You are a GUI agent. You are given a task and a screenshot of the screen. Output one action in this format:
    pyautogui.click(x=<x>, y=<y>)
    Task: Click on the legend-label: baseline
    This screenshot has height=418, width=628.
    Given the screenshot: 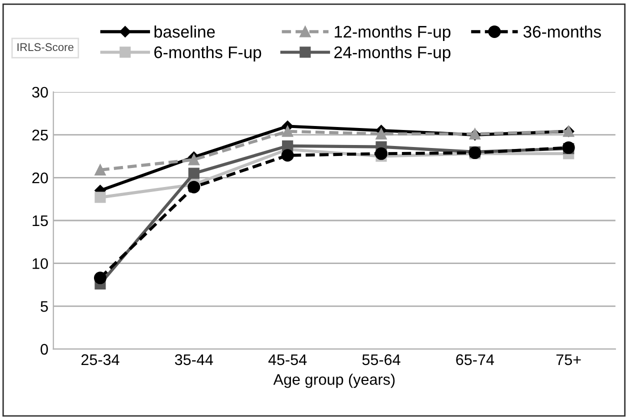 What is the action you would take?
    pyautogui.click(x=184, y=31)
    